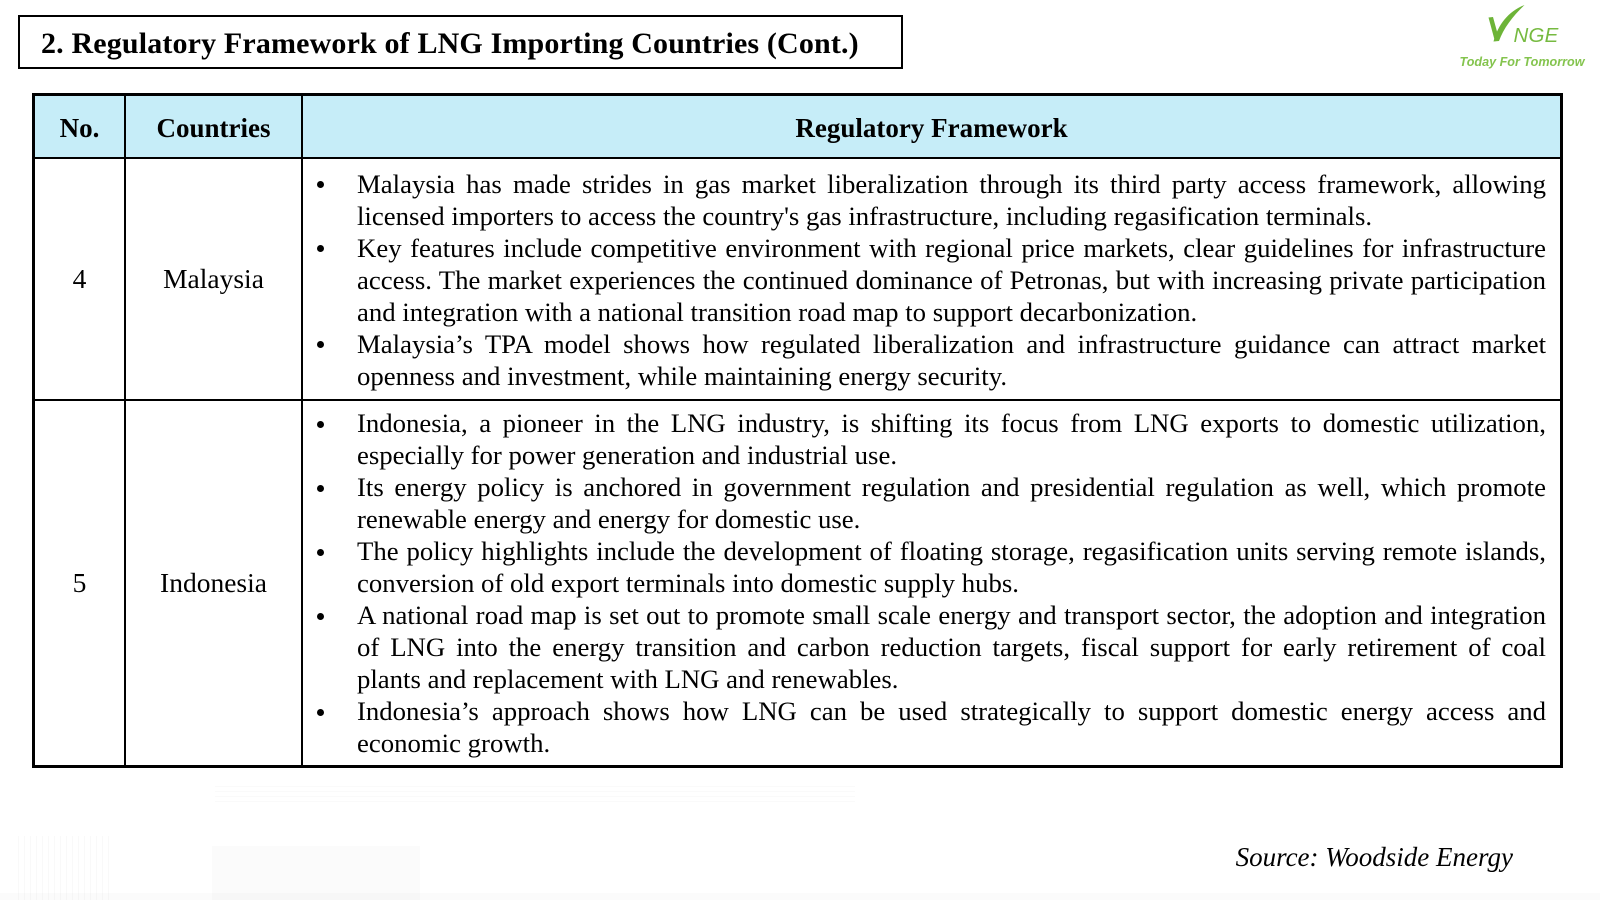  Describe the element at coordinates (1523, 62) in the screenshot. I see `svg-text: Today For Tomorrow` at that location.